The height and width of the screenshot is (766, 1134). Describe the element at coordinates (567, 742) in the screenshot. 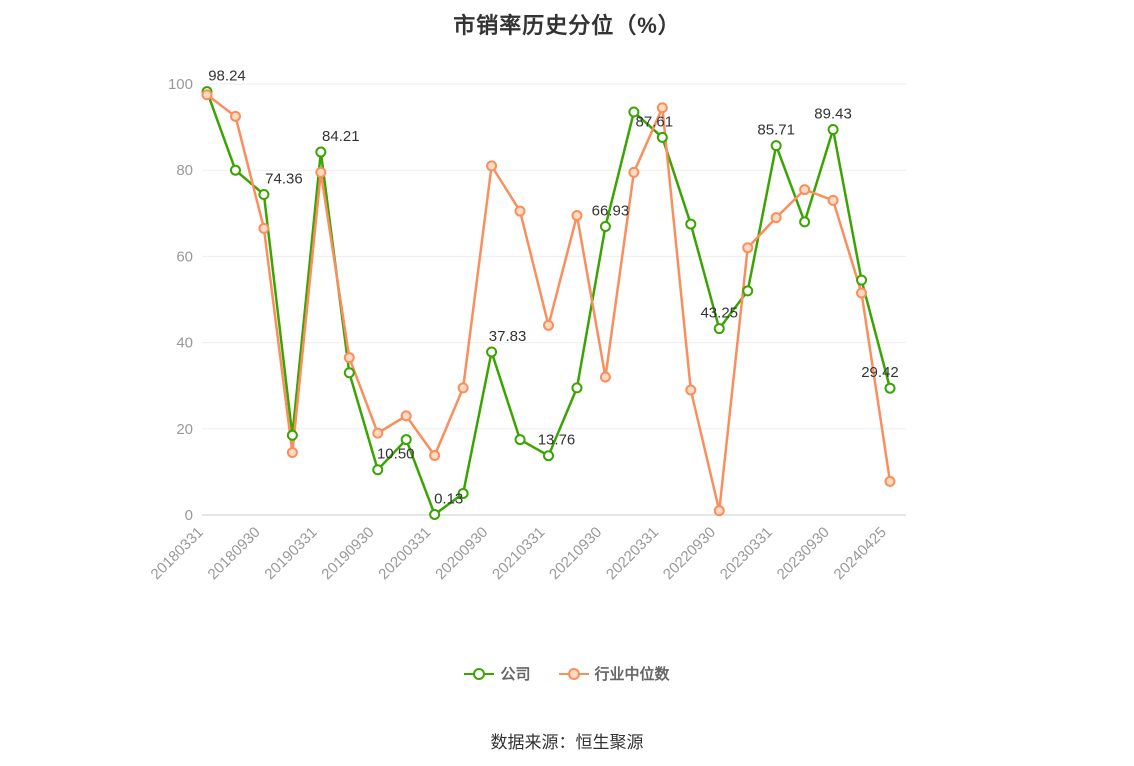

I see `data-source: 数据来源：恒生聚源` at that location.